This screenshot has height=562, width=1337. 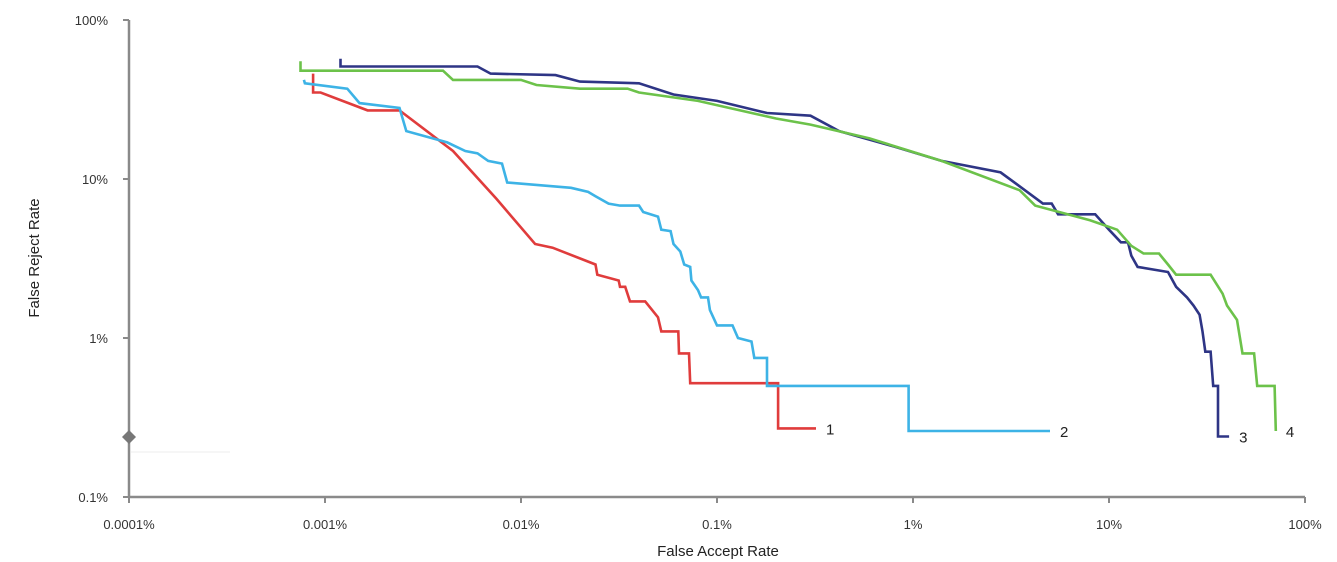 I want to click on y-tick-label: 10%, so click(x=95, y=179).